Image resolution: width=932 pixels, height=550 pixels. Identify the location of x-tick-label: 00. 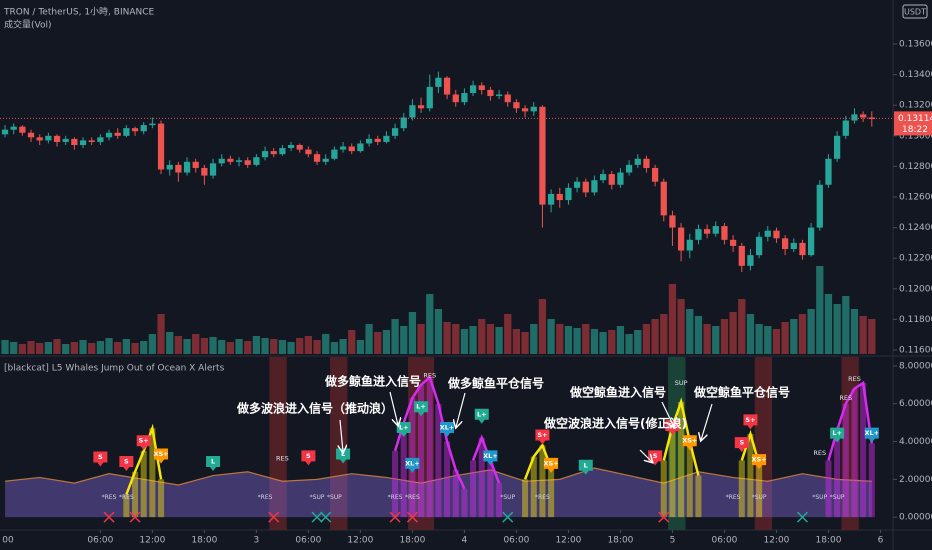
(8, 541).